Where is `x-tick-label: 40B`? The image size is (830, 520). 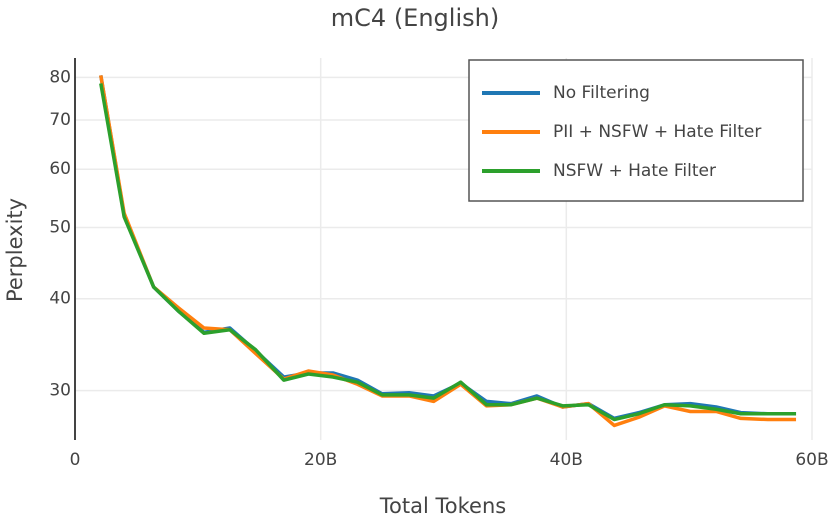 x-tick-label: 40B is located at coordinates (566, 460).